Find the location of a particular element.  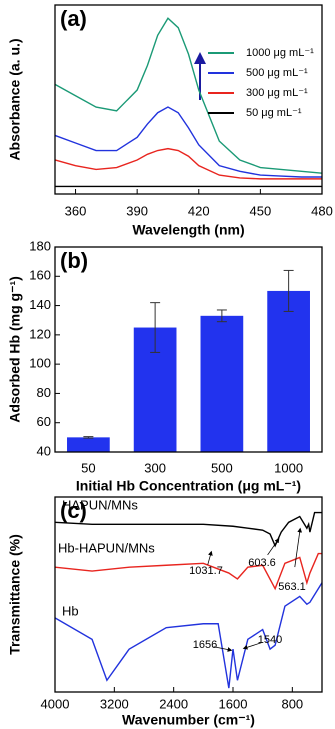

x-tick-label: 4000 is located at coordinates (55, 703).